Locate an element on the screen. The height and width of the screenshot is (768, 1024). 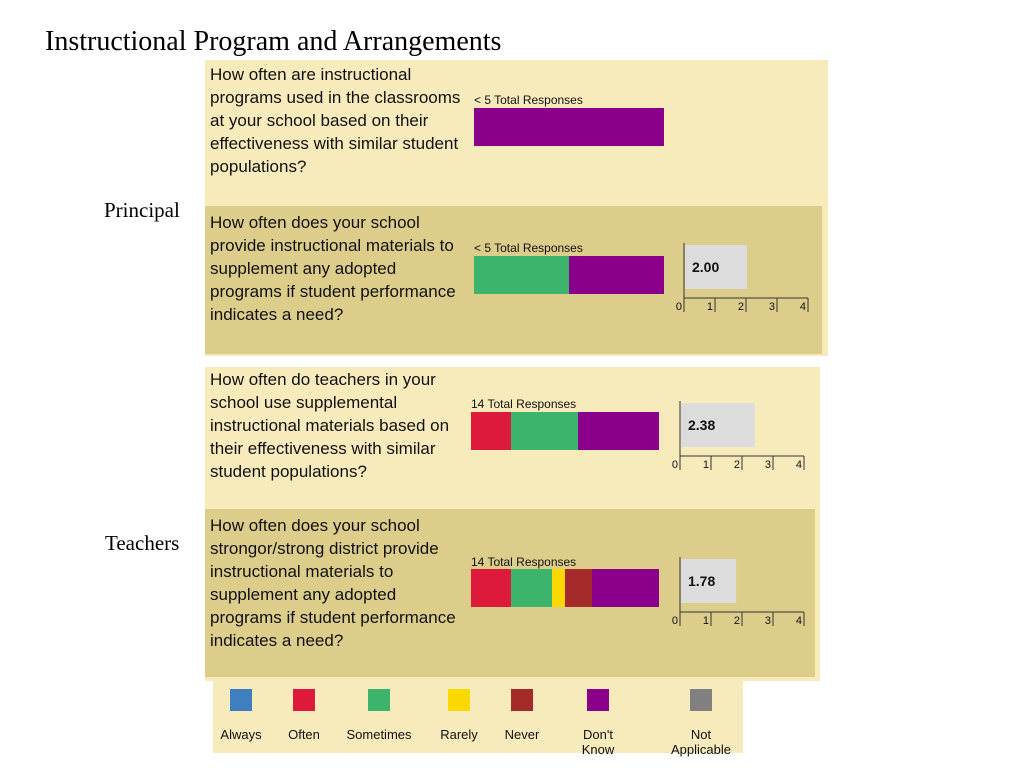
legend-label: Often is located at coordinates (304, 734).